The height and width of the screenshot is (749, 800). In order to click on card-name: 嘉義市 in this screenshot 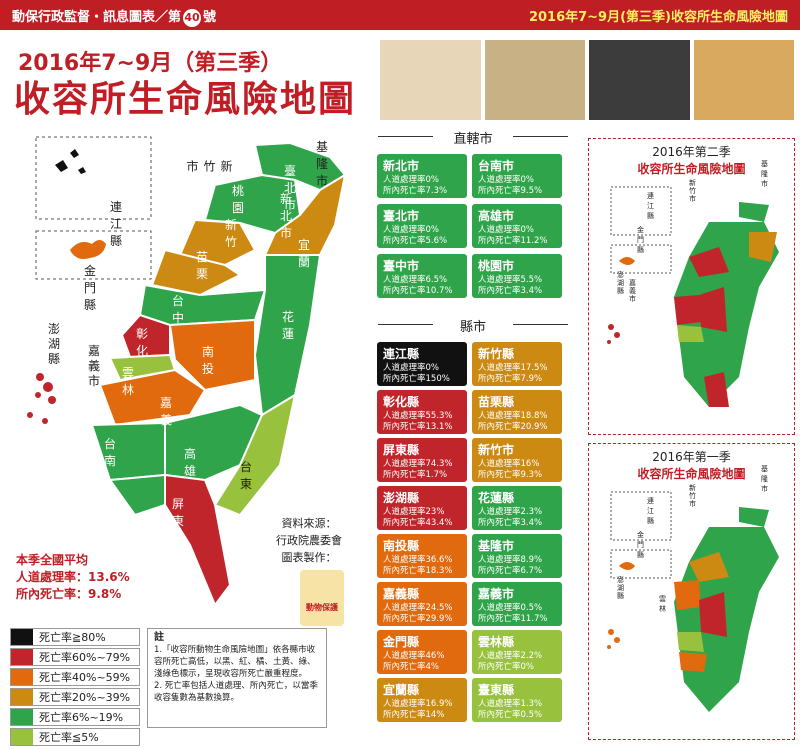, I will do `click(496, 594)`.